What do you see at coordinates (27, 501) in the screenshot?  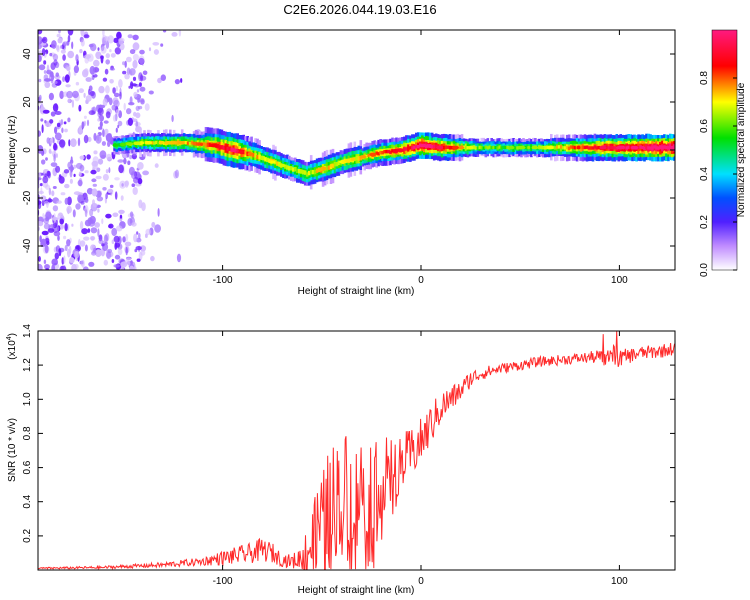 I see `snr-y-tick-label: 0.4` at bounding box center [27, 501].